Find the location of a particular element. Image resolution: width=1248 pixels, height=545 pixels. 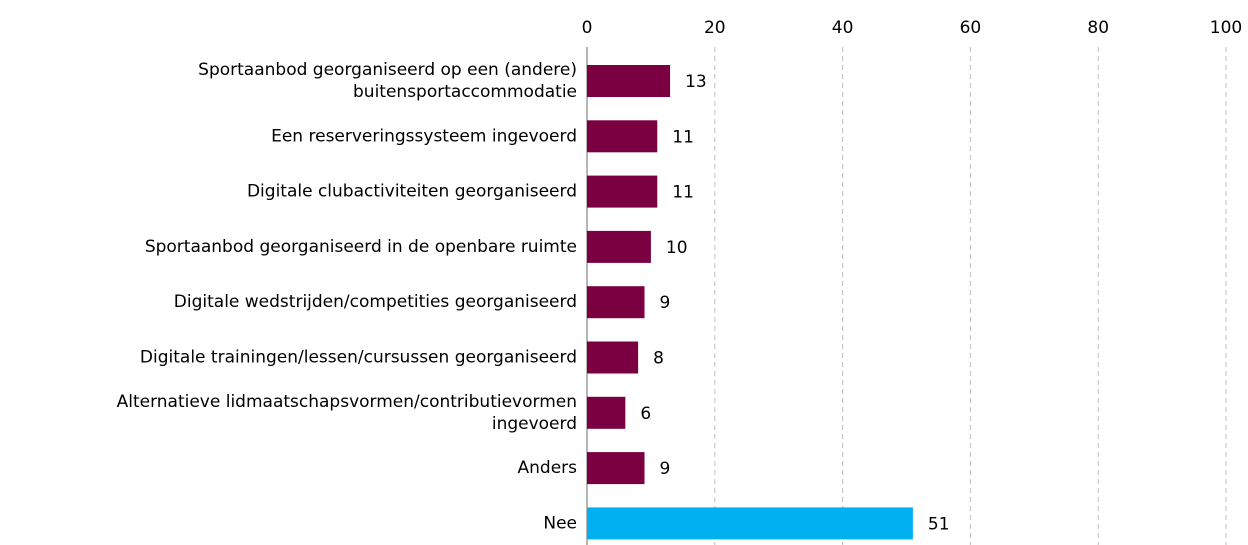

value-label: 13 is located at coordinates (696, 82).